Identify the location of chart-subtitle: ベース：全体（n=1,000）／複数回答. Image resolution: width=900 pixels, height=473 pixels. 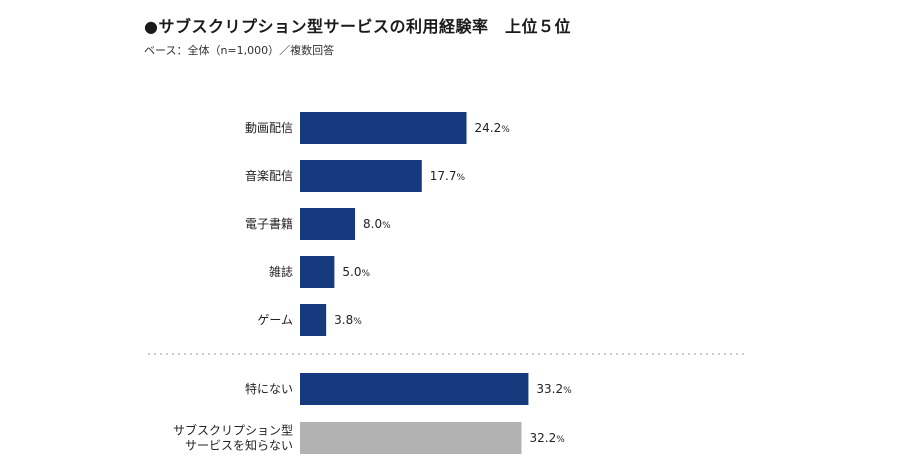
(239, 50).